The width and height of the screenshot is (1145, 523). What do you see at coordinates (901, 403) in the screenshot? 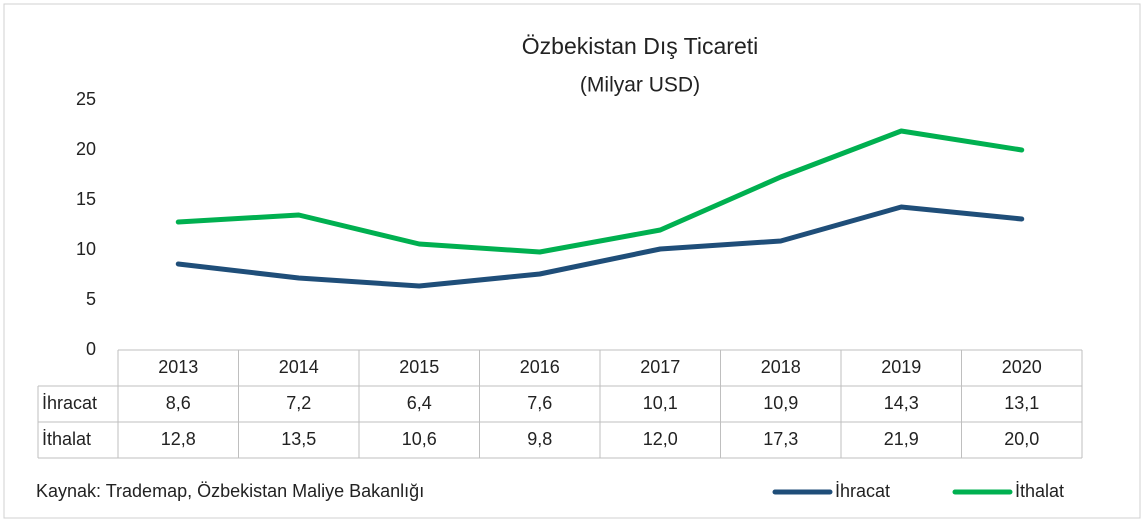
I see `data-label: 14,3` at bounding box center [901, 403].